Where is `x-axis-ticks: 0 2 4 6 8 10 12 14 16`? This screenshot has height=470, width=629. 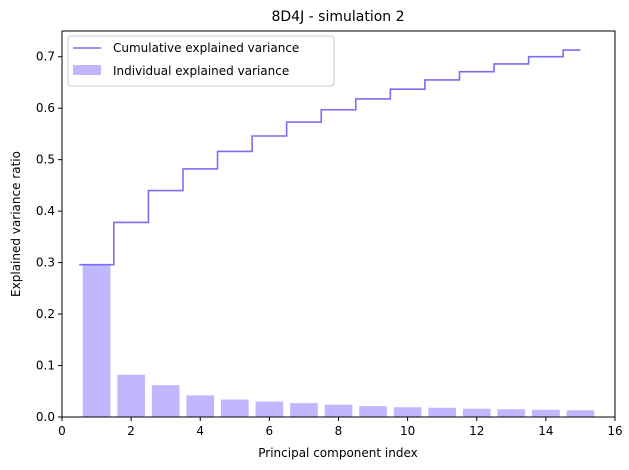
x-axis-ticks: 0 2 4 6 8 10 12 14 16 is located at coordinates (340, 427).